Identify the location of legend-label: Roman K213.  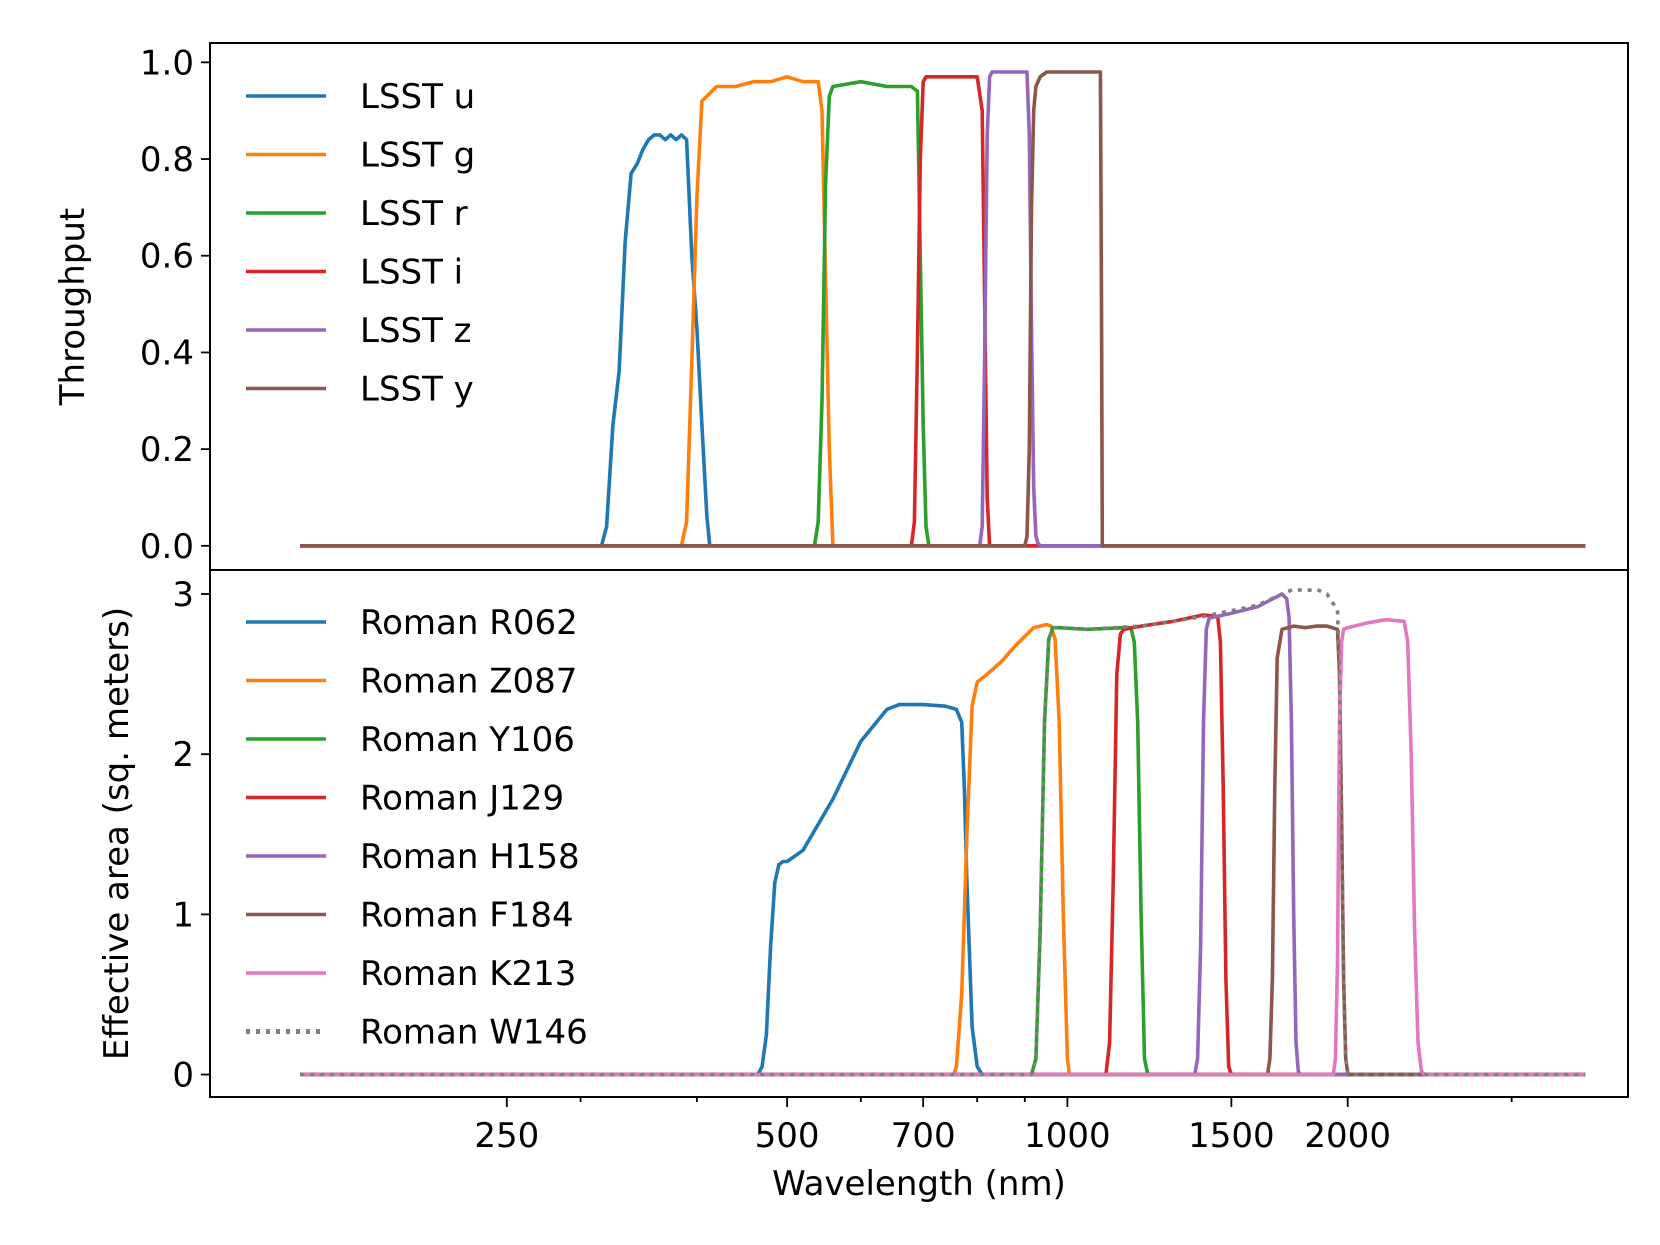
(468, 974).